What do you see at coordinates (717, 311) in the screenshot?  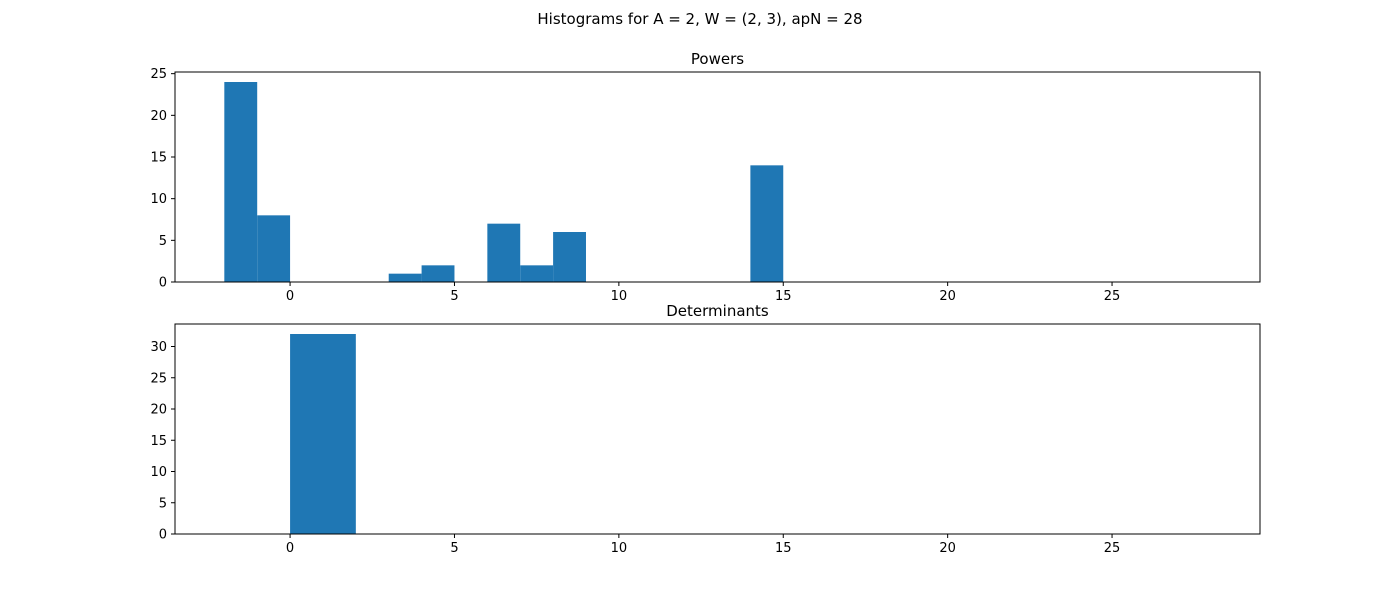 I see `subplot-title: Determinants` at bounding box center [717, 311].